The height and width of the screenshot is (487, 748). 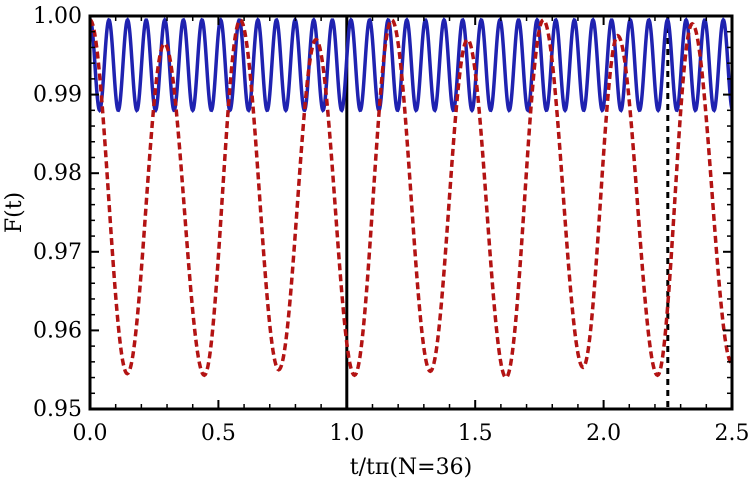 What do you see at coordinates (731, 433) in the screenshot?
I see `x-tick-label: 2.5` at bounding box center [731, 433].